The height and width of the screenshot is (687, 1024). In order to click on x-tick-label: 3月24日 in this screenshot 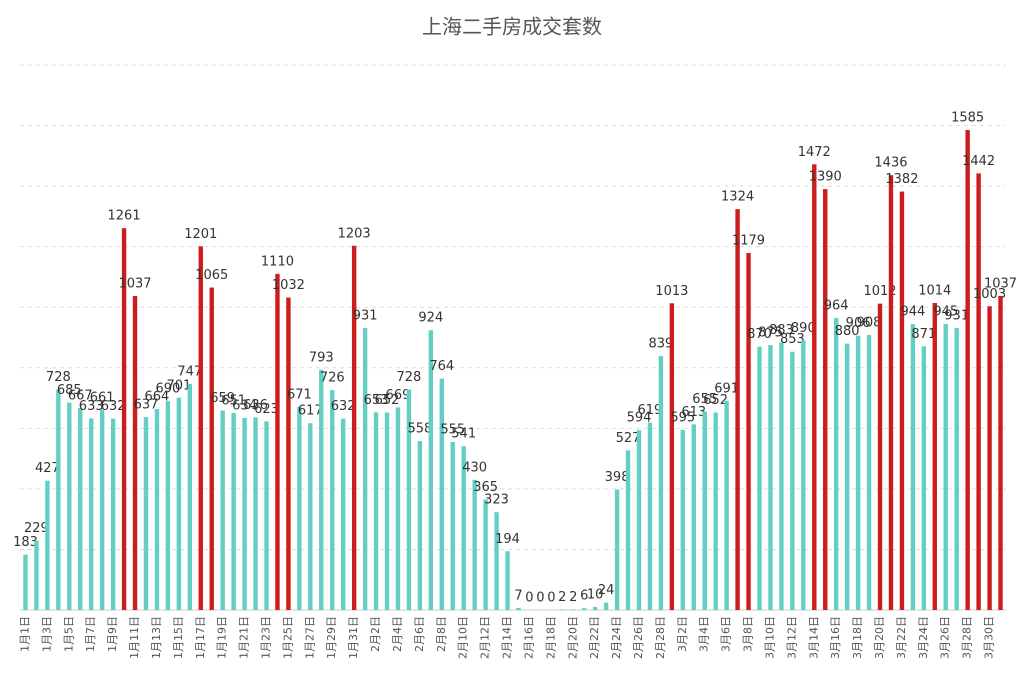, I will do `click(923, 637)`.